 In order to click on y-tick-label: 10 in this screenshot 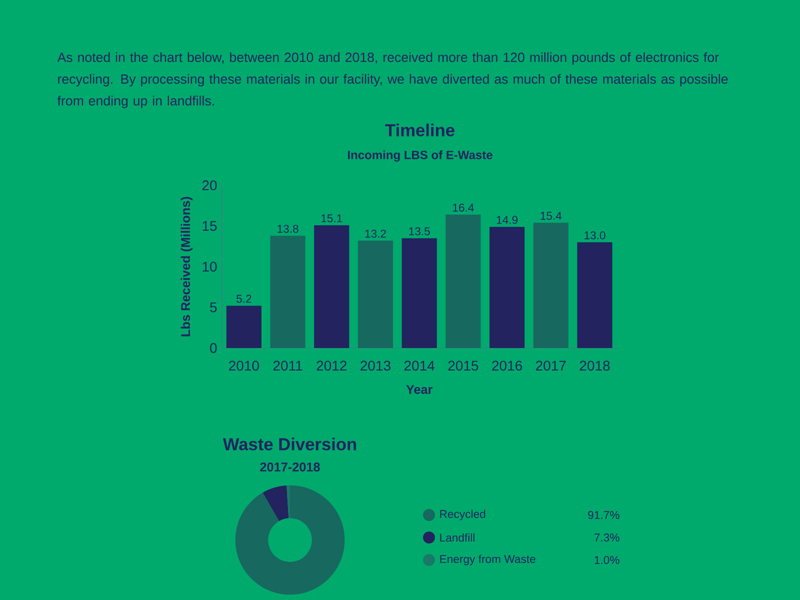, I will do `click(209, 267)`.